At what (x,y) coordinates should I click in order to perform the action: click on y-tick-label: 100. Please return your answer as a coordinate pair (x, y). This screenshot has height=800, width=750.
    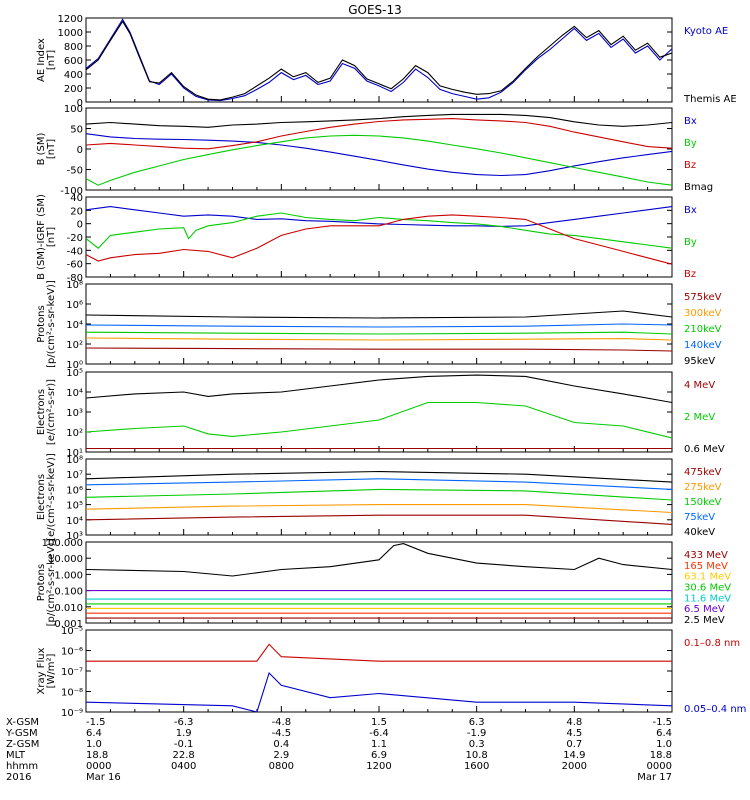
    Looking at the image, I should click on (73, 109).